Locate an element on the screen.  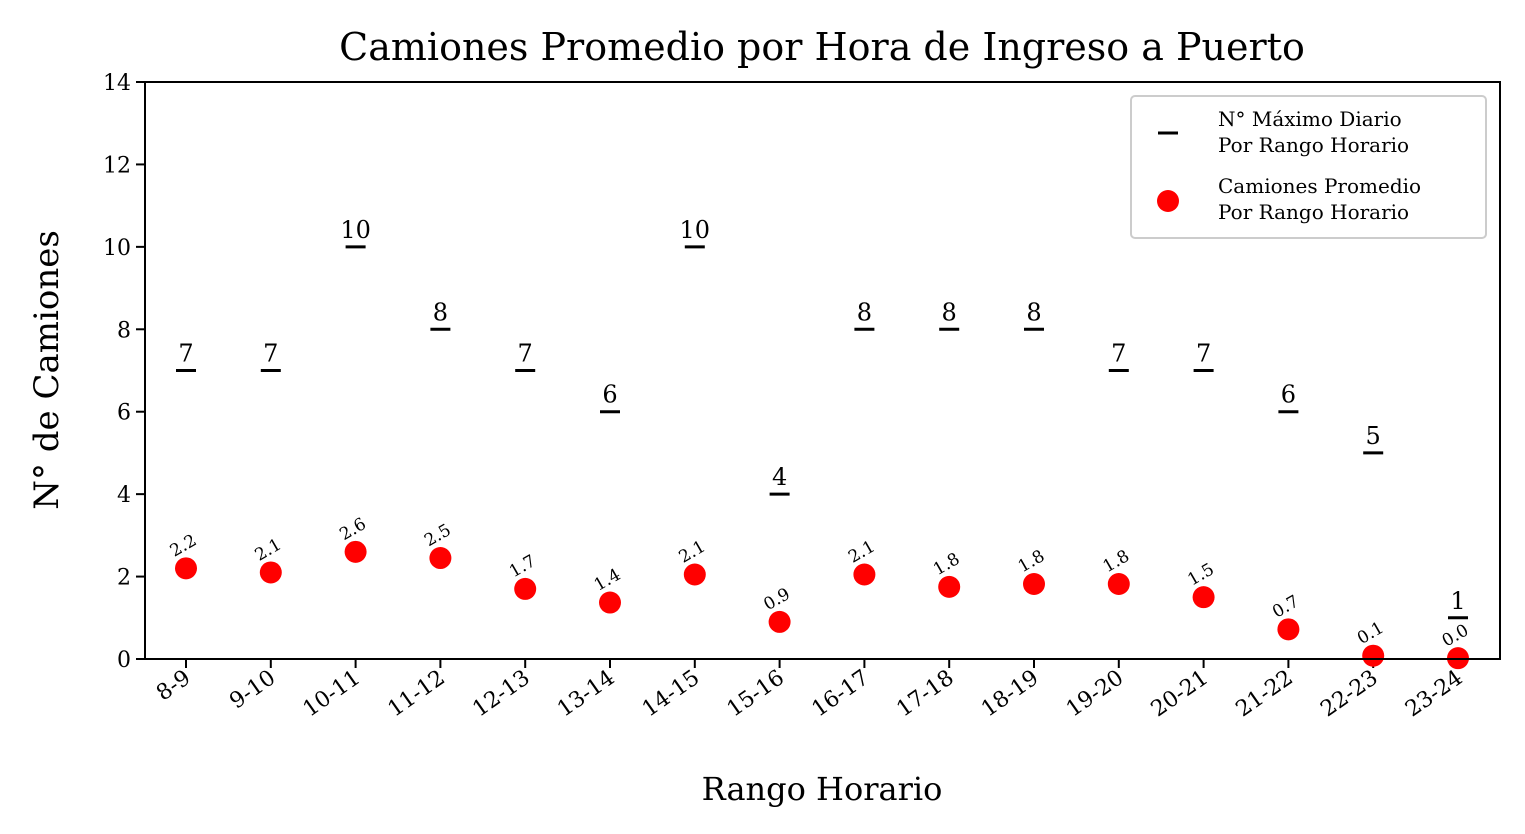
y-axis-label: N° de Camiones is located at coordinates (47, 370).